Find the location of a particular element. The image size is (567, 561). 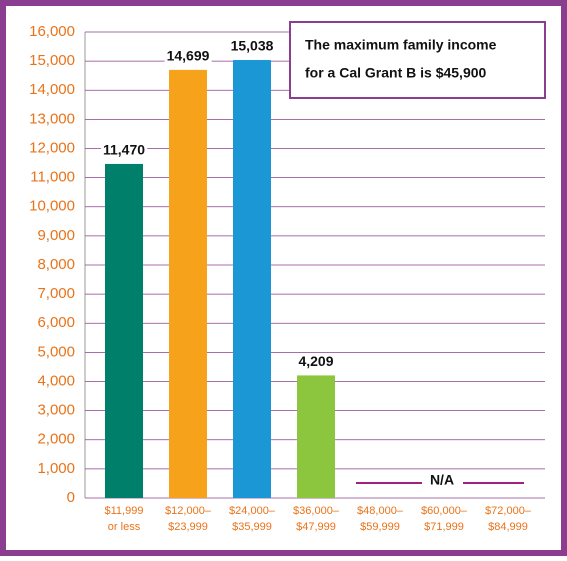

x-tick-label: $11,999 is located at coordinates (124, 511).